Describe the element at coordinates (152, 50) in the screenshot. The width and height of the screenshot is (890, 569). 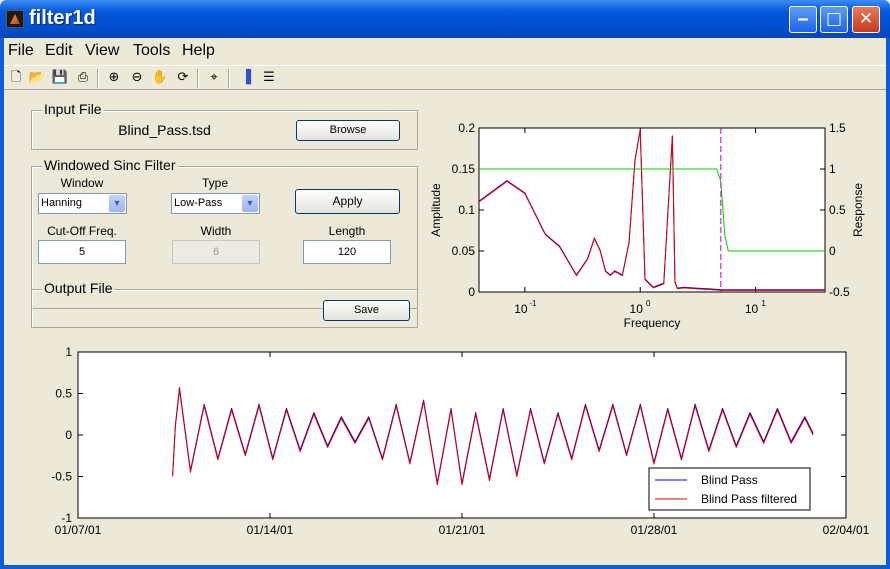
I see `menu-tools: Tools` at that location.